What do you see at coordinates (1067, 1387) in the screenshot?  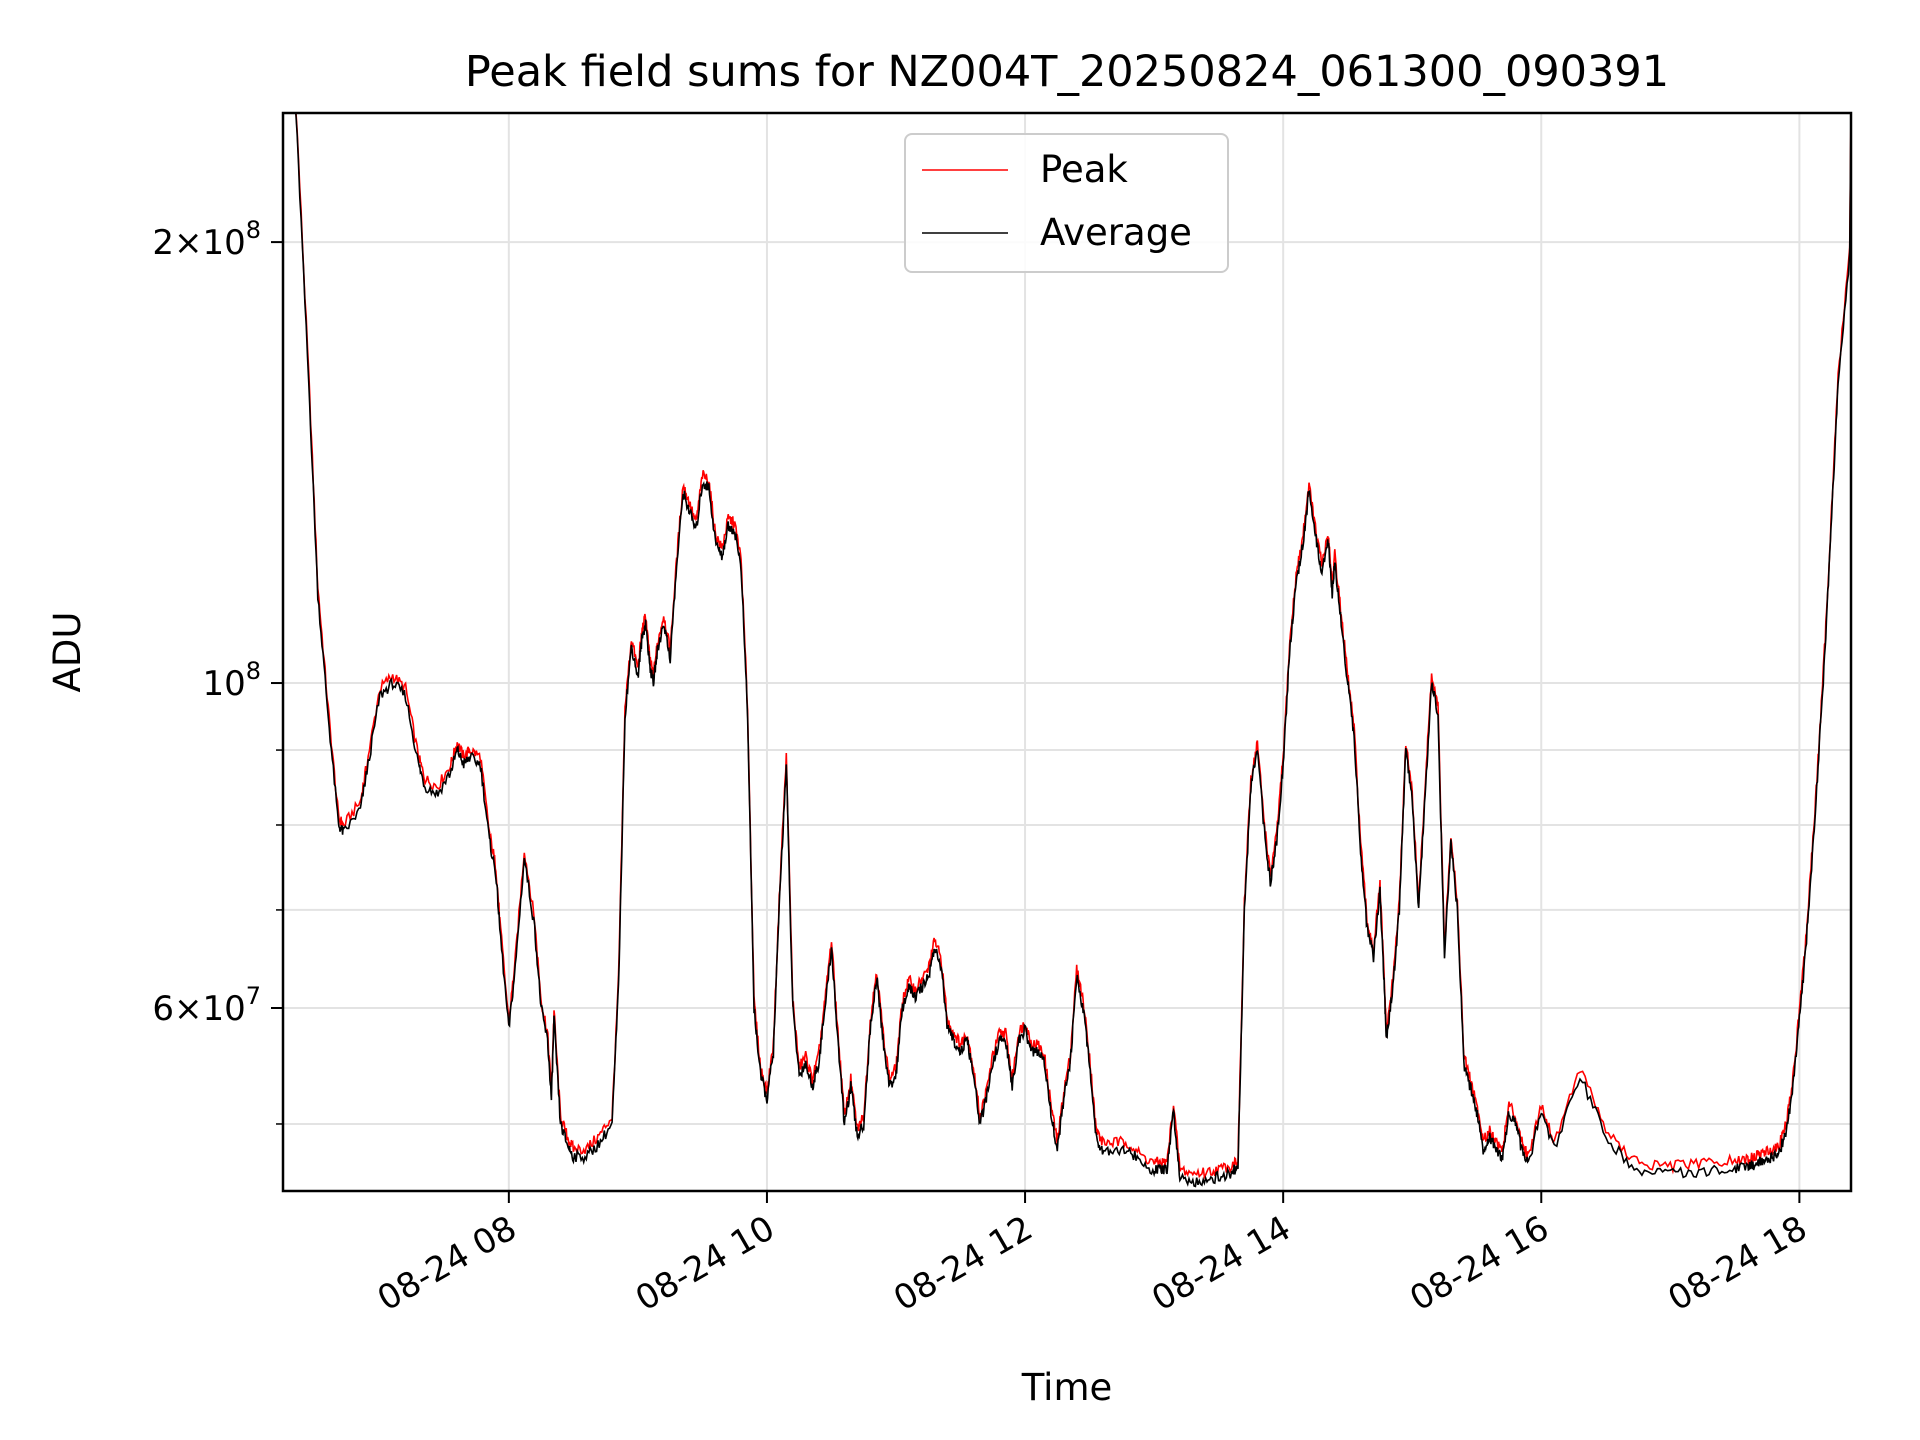 I see `x-axis-label: Time` at bounding box center [1067, 1387].